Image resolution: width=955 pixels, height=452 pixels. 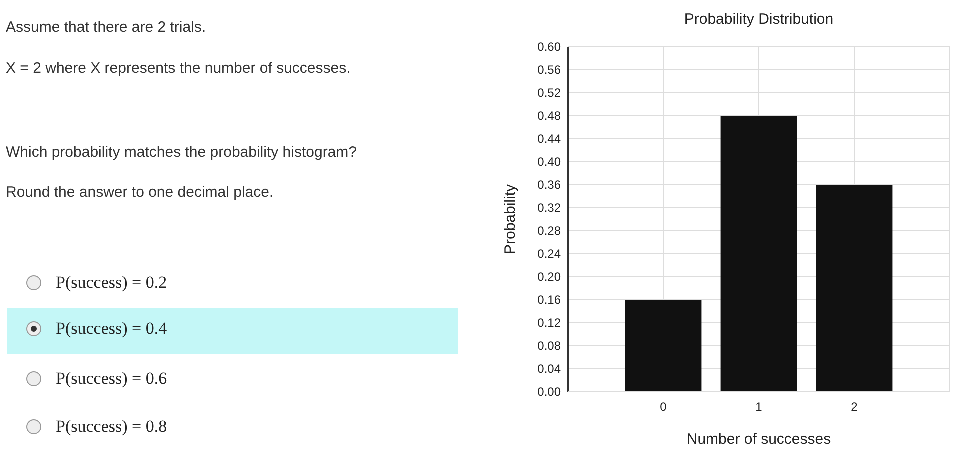 What do you see at coordinates (106, 27) in the screenshot?
I see `text: Assume that there are 2 trials.` at bounding box center [106, 27].